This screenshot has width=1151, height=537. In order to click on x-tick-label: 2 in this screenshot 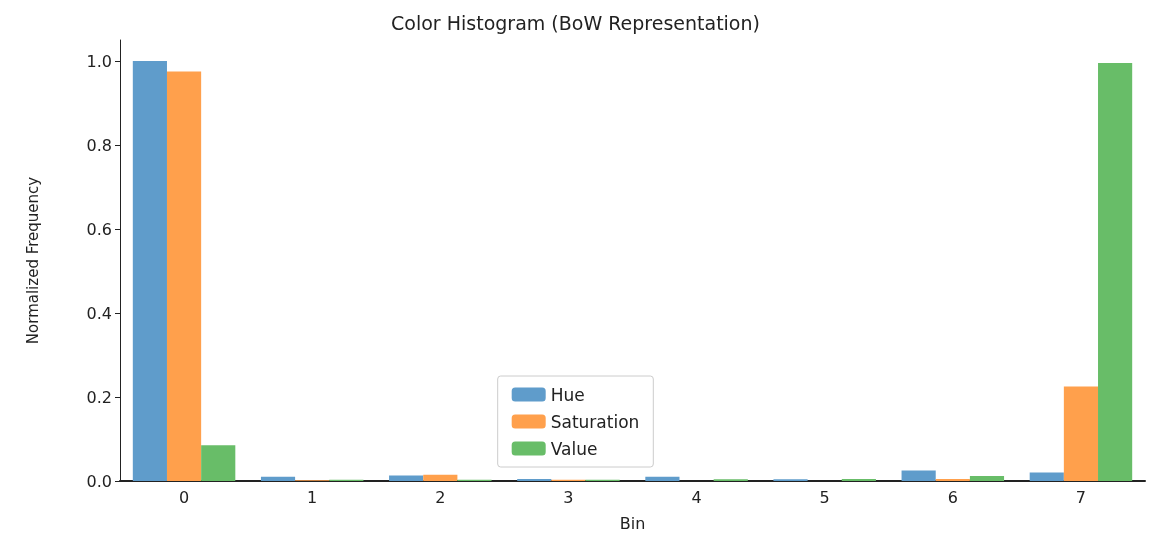, I will do `click(440, 497)`.